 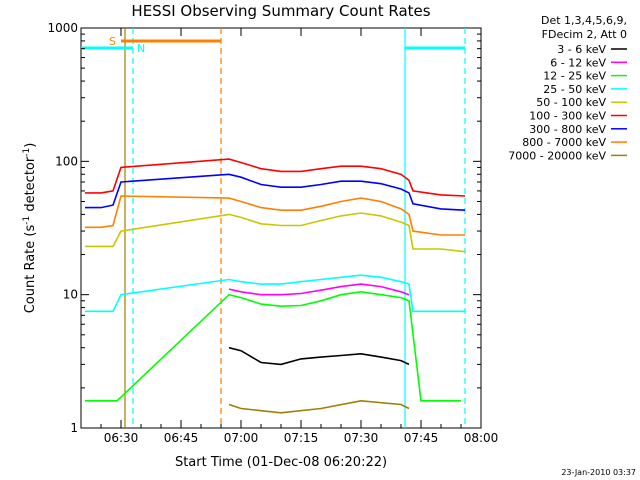 I want to click on x-tick-label: 08:00, so click(x=481, y=438).